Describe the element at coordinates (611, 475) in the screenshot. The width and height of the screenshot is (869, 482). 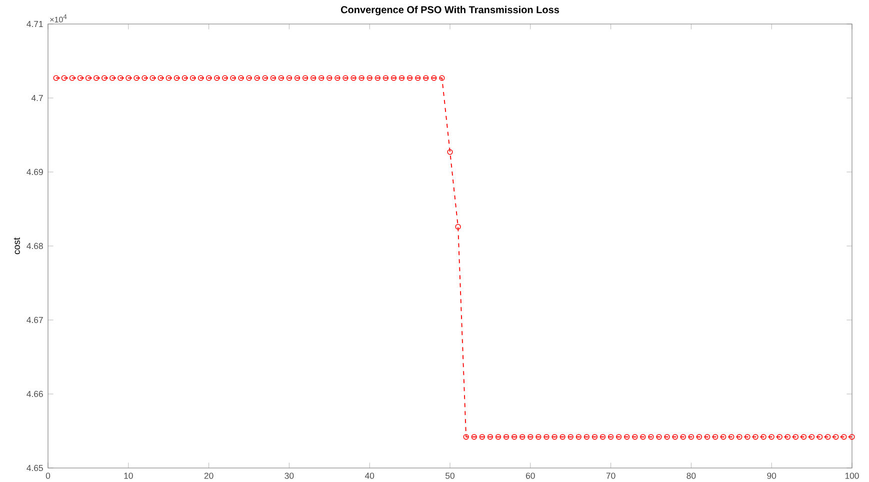
I see `x-tick-label: 70` at that location.